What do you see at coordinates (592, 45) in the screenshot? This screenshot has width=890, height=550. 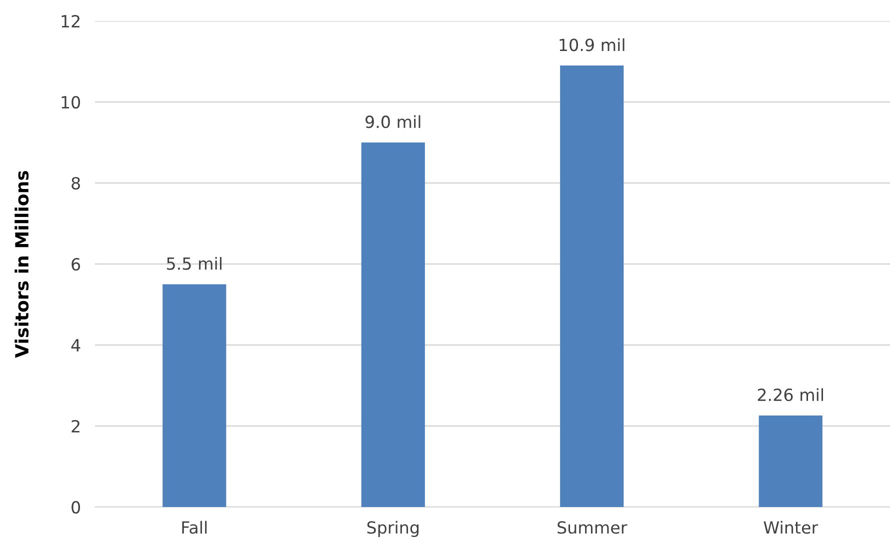 I see `data-label: 10.9 mil` at bounding box center [592, 45].